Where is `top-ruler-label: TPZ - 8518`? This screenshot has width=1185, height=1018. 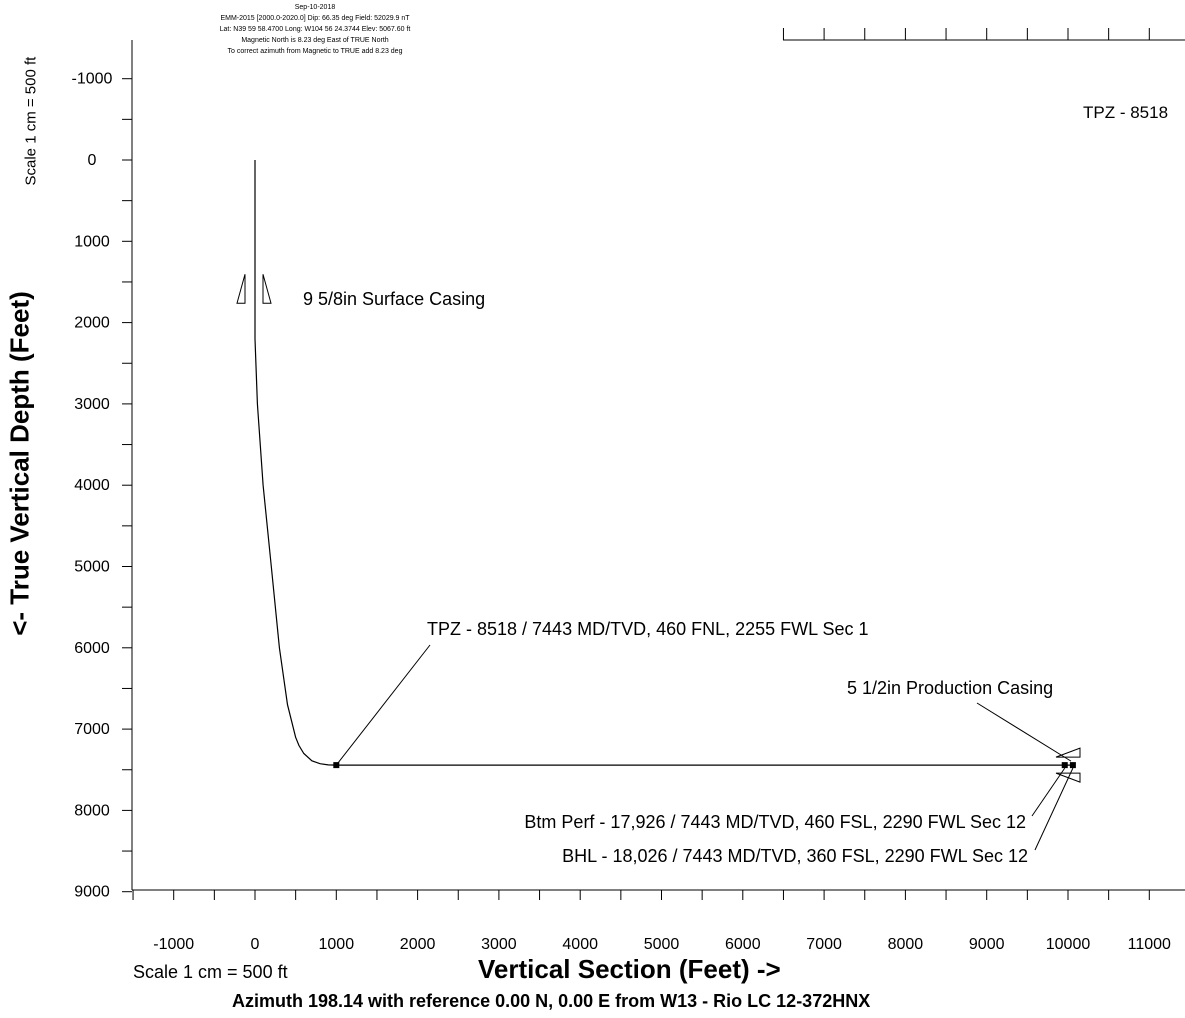 top-ruler-label: TPZ - 8518 is located at coordinates (1125, 112).